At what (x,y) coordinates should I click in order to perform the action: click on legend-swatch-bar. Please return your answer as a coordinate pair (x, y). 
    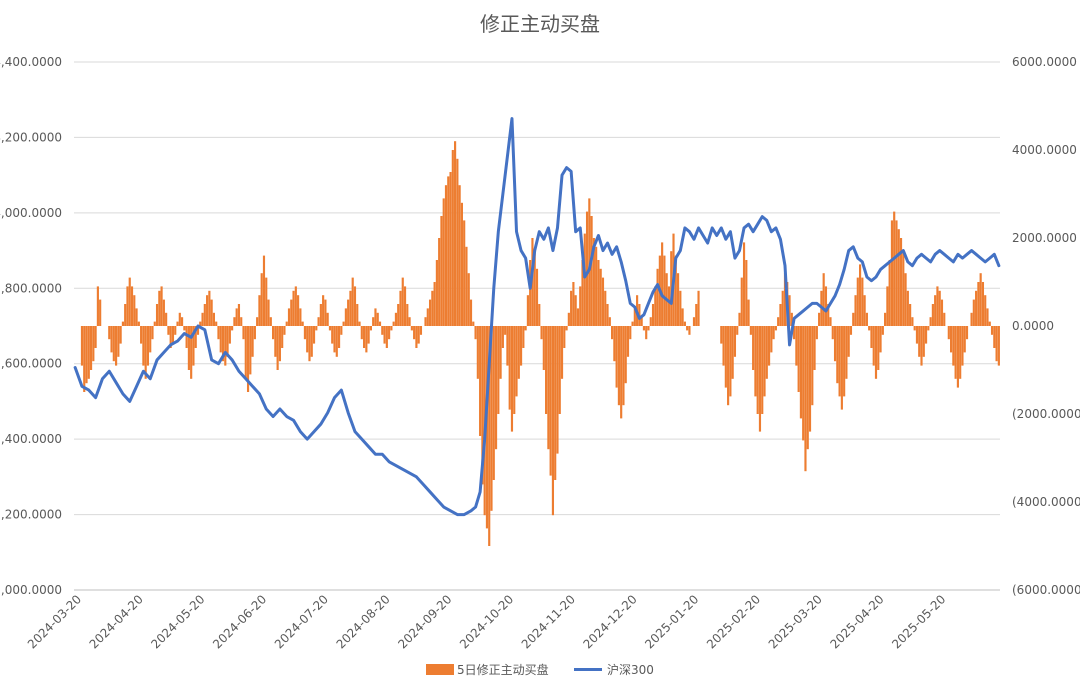
    Looking at the image, I should click on (440, 669).